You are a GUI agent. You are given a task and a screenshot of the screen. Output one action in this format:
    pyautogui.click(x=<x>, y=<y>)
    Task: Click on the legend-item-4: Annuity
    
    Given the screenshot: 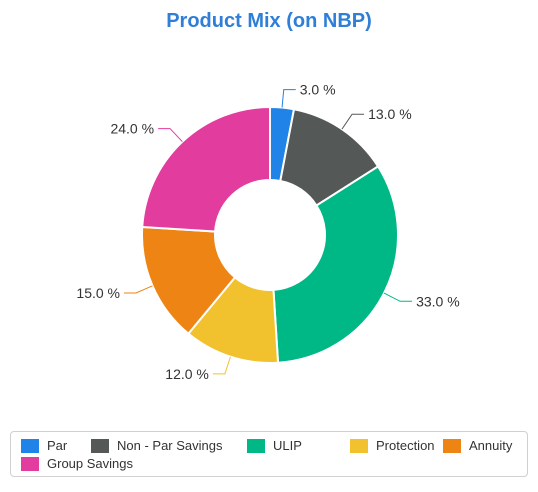 What is the action you would take?
    pyautogui.click(x=477, y=445)
    